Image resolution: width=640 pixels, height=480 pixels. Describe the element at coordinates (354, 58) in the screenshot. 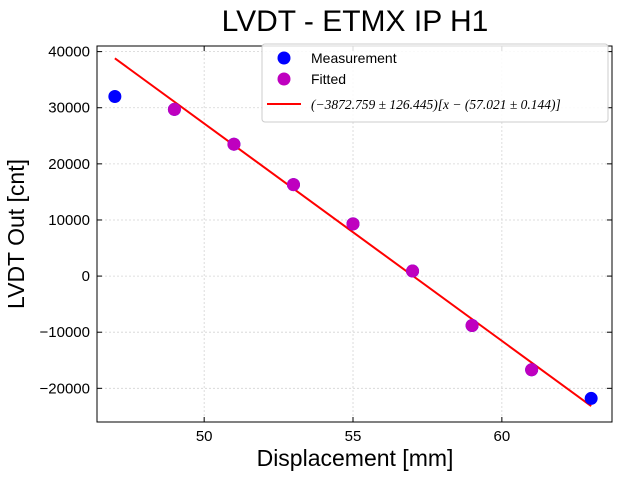

I see `legend-label-measurement: Measurement` at that location.